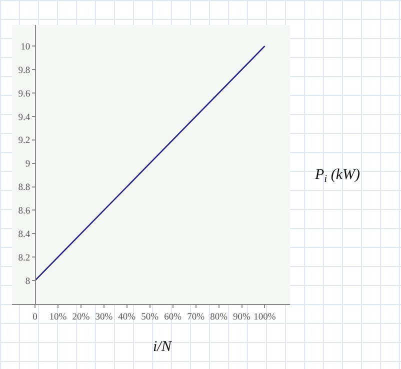 Image resolution: width=401 pixels, height=369 pixels. Describe the element at coordinates (104, 317) in the screenshot. I see `x-tick-label: 30%` at that location.